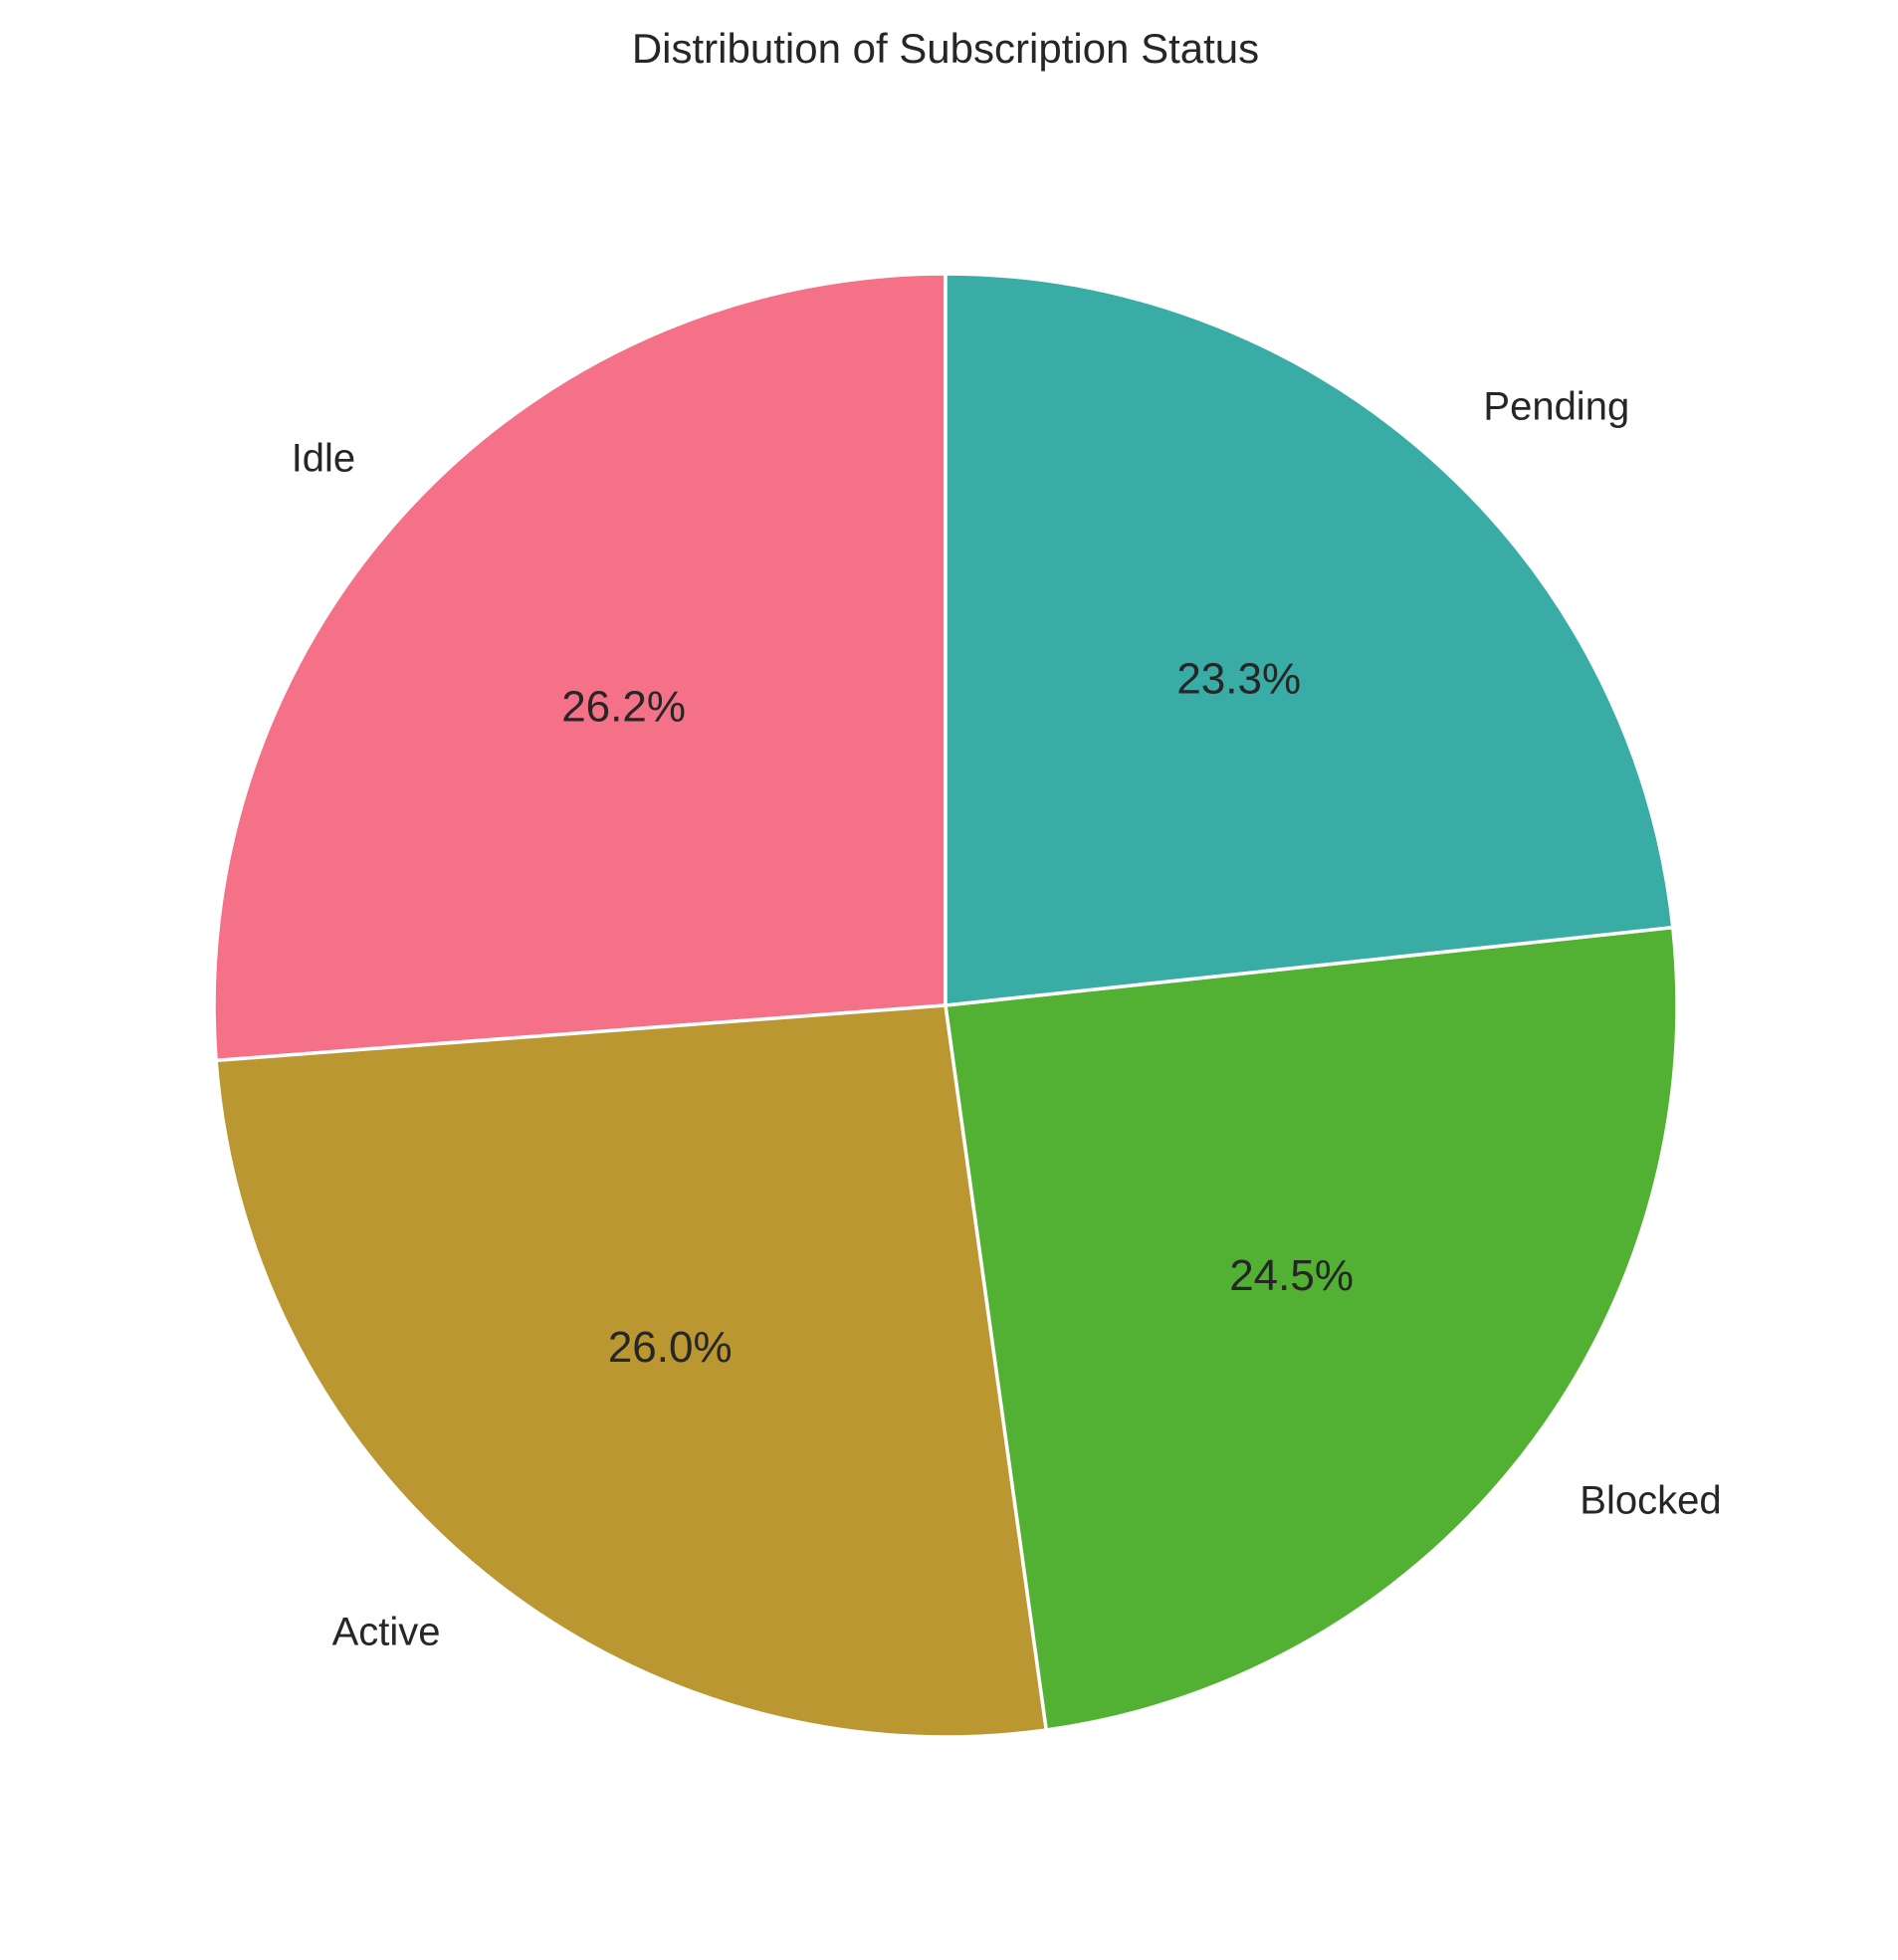 The height and width of the screenshot is (1960, 1898). Describe the element at coordinates (324, 458) in the screenshot. I see `slice-label-idle: Idle` at that location.